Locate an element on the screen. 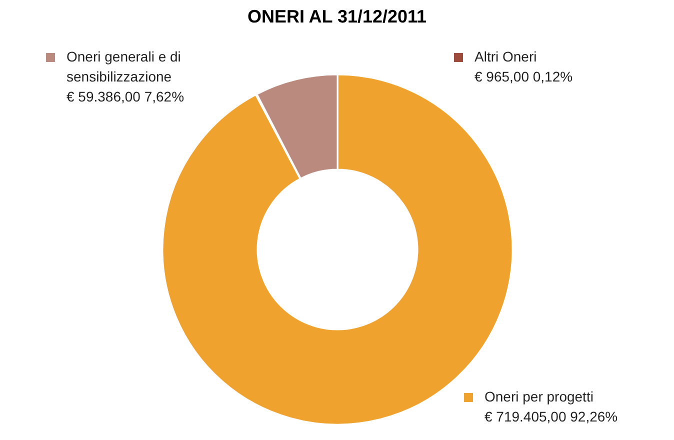  data-label: € 719.405,00 92,26% is located at coordinates (551, 416).